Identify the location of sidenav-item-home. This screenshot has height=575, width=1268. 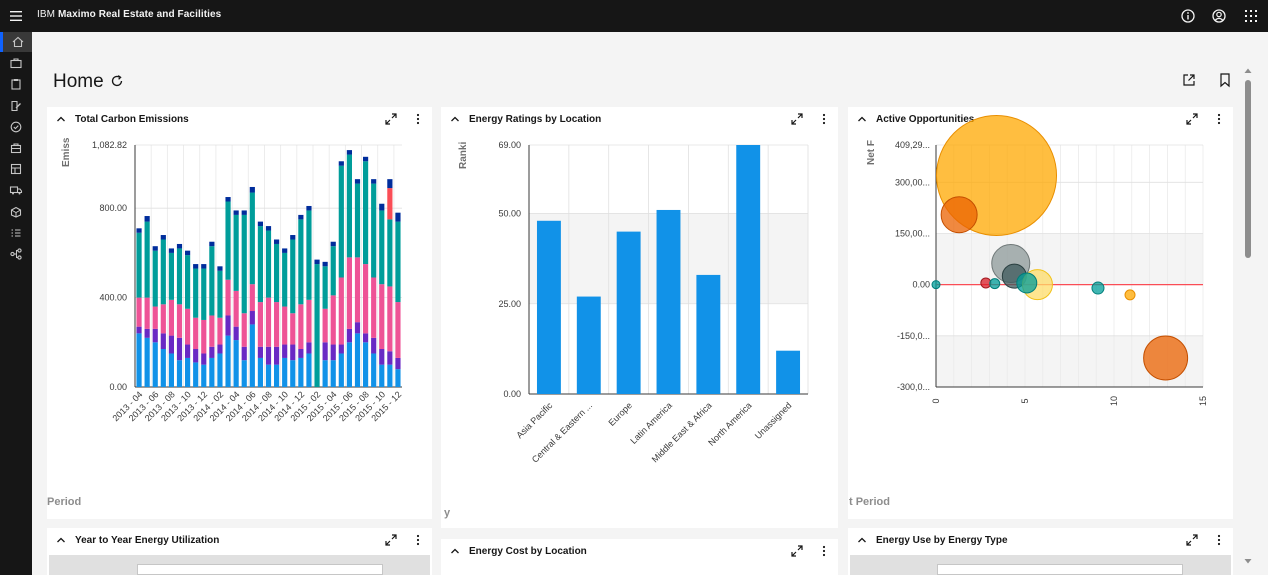
(16, 42).